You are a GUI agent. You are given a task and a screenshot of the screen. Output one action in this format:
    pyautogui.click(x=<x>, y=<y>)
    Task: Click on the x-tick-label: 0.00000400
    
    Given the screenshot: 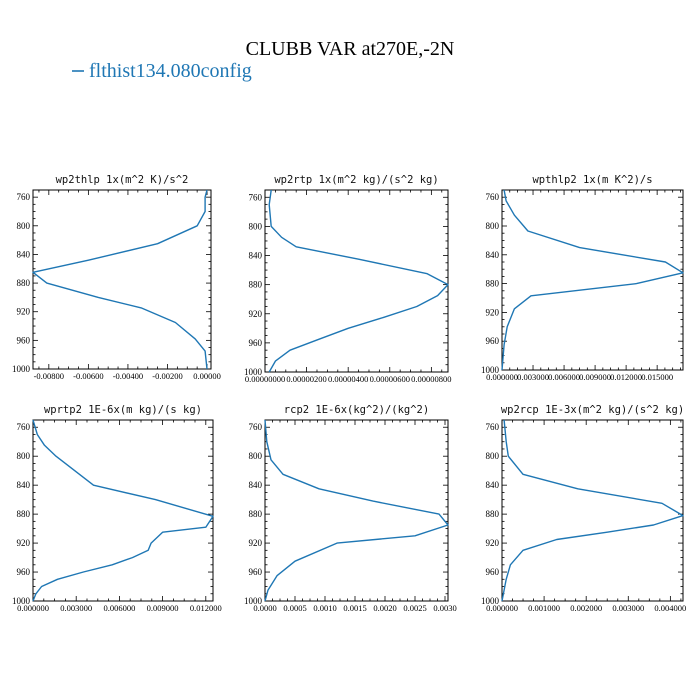 What is the action you would take?
    pyautogui.click(x=348, y=379)
    